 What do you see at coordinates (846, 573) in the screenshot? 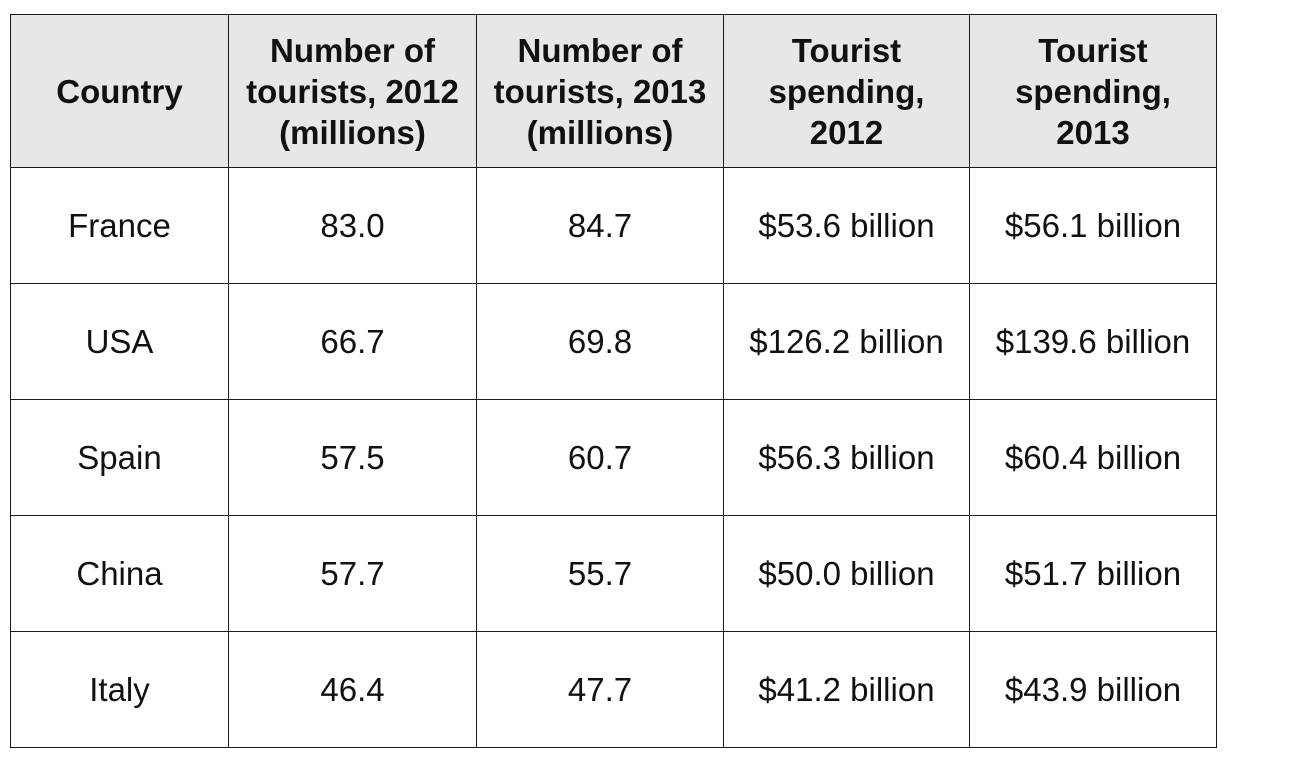
I see `cell-spending-2012: $50.0 billion` at bounding box center [846, 573].